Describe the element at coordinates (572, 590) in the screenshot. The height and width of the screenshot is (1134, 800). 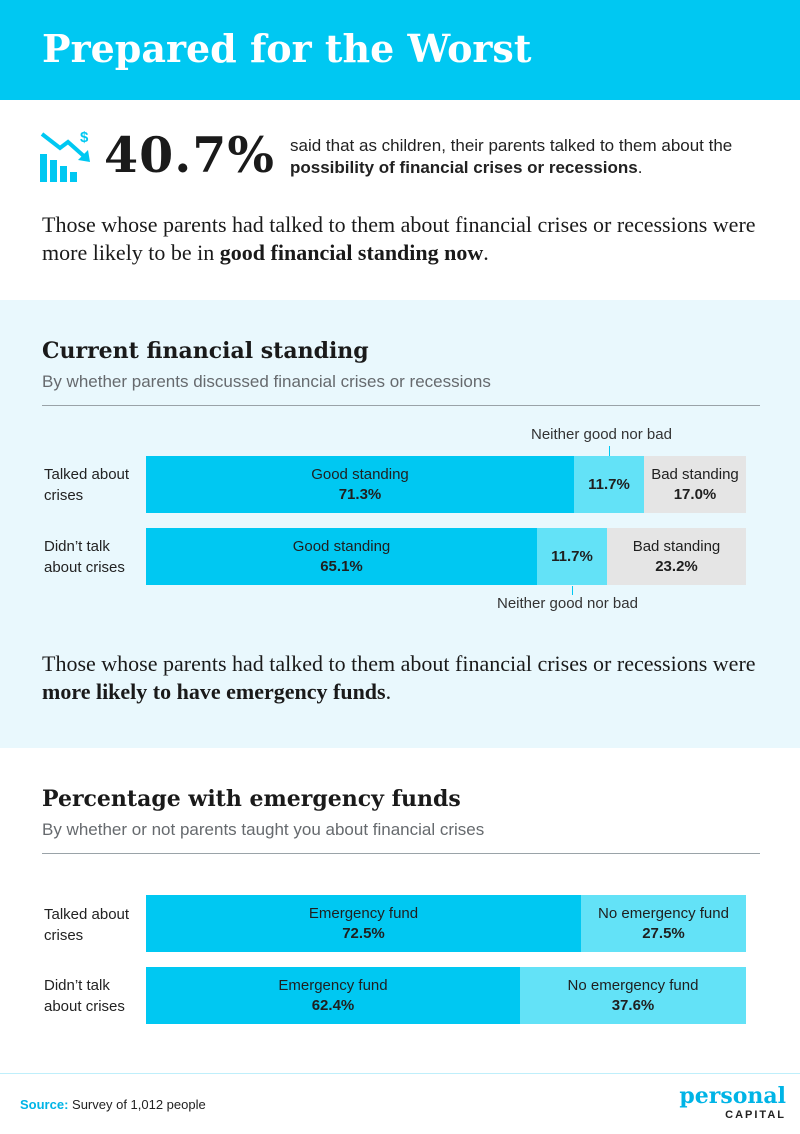
I see `chart1-callout-leader-bottom` at that location.